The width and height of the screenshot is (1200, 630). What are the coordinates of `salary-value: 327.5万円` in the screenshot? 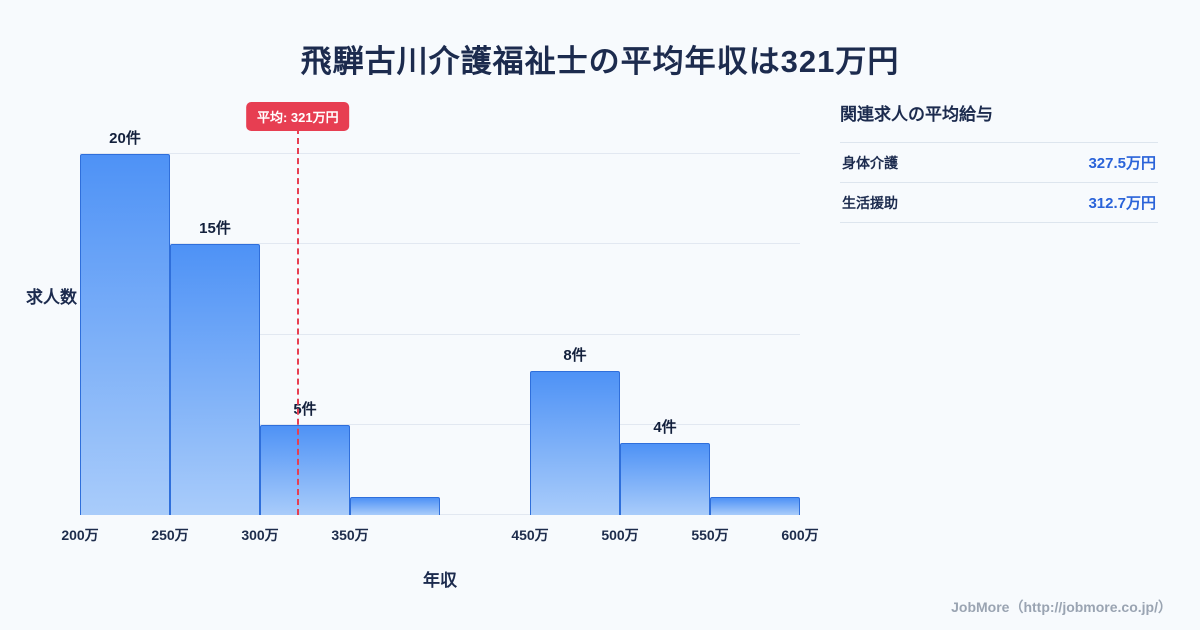 It's located at (1071, 162).